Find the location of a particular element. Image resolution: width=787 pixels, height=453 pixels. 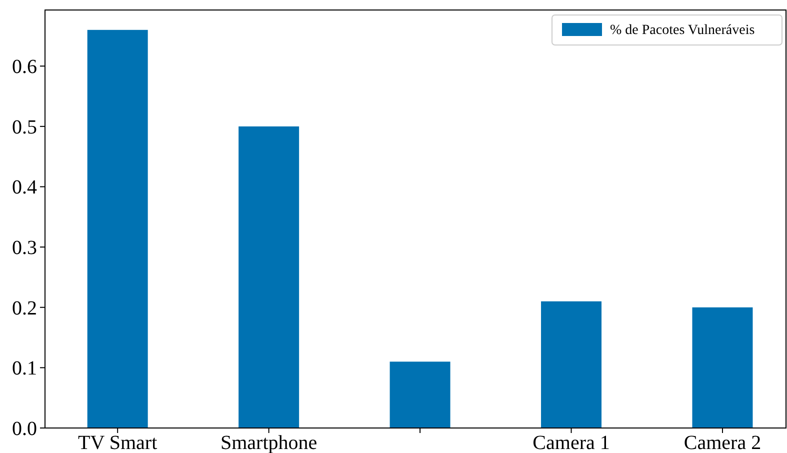

x-tick-label: TV Smart is located at coordinates (118, 442).